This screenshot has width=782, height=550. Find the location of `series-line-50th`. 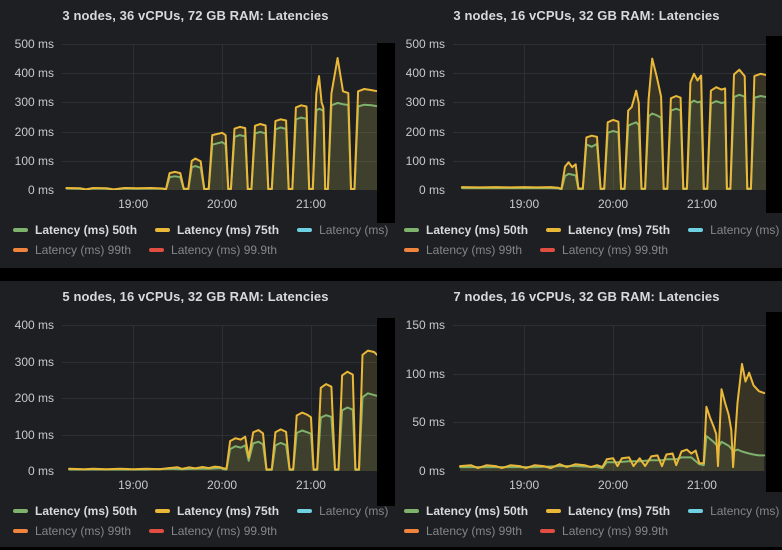

series-line-50th is located at coordinates (228, 431).